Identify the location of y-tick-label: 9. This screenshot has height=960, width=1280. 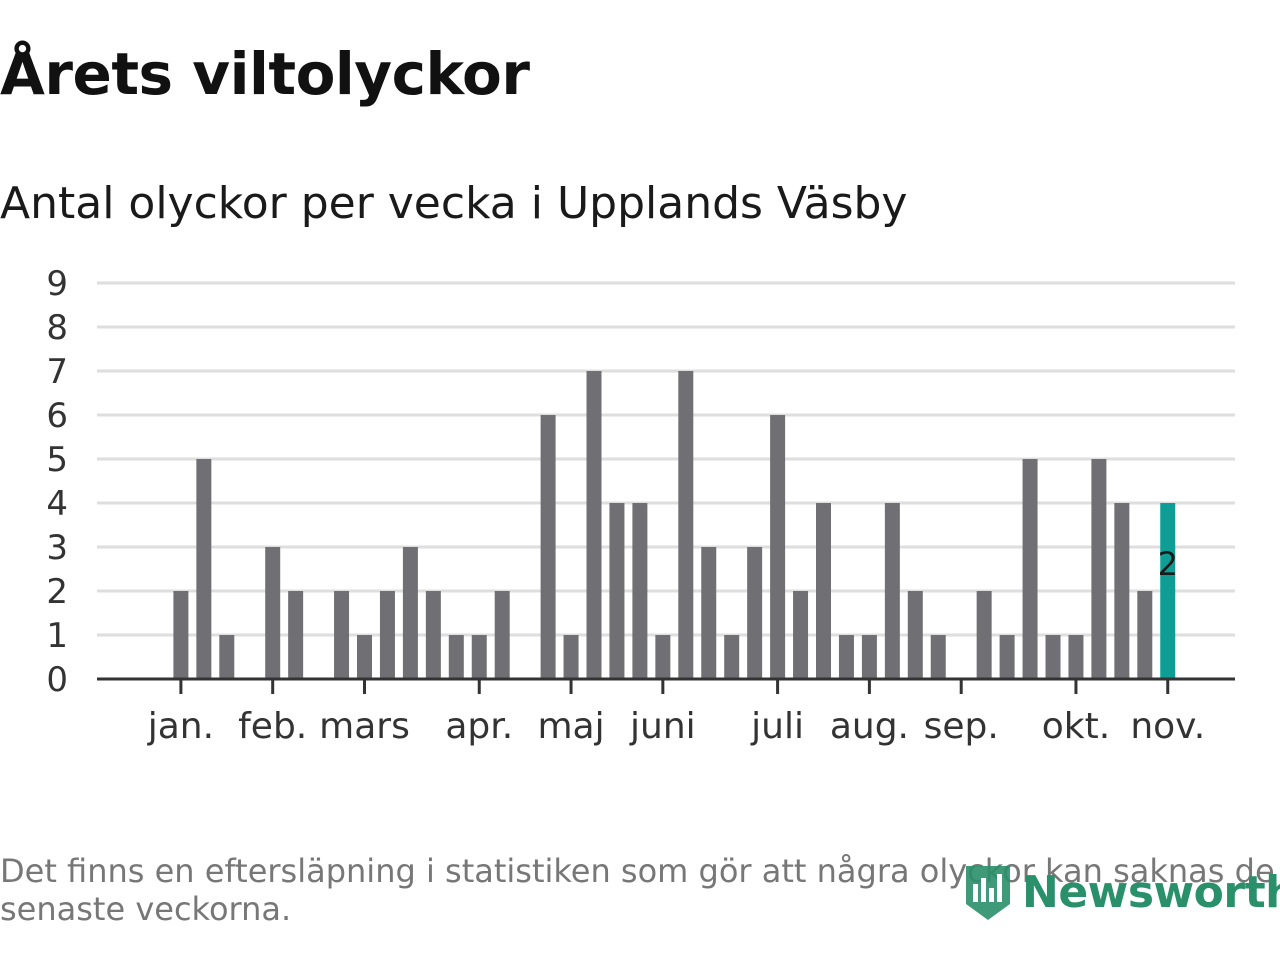
(57, 284).